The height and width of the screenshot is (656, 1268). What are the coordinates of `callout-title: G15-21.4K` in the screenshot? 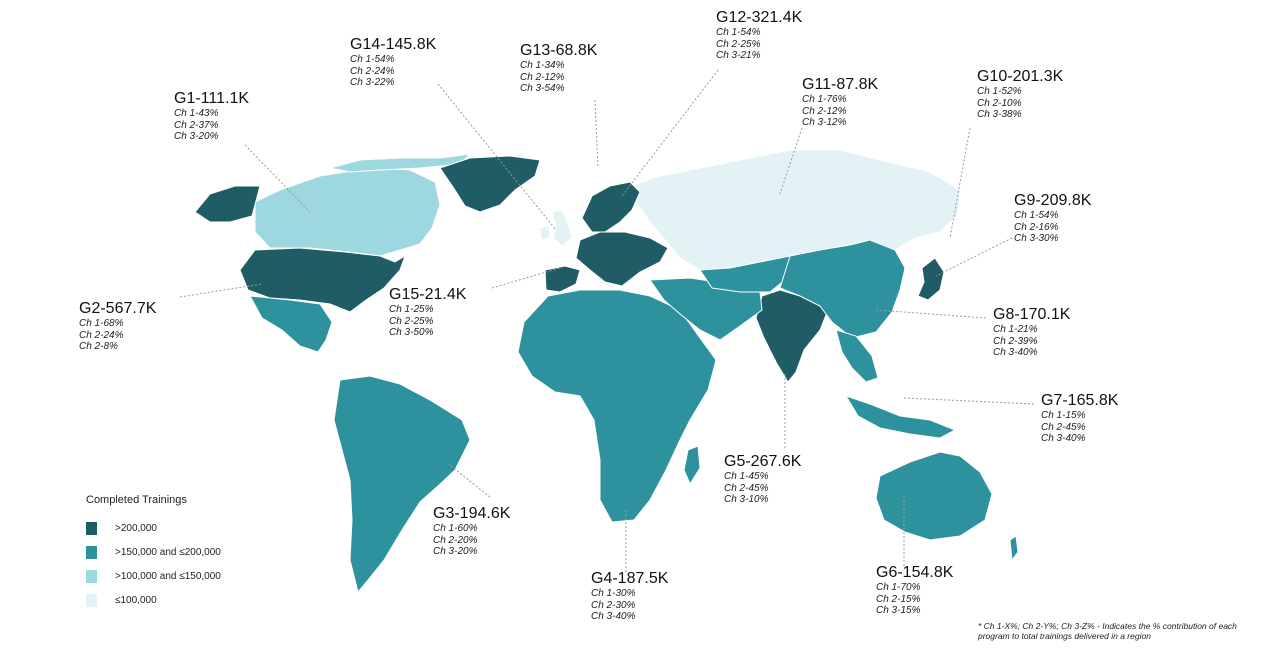 It's located at (428, 294).